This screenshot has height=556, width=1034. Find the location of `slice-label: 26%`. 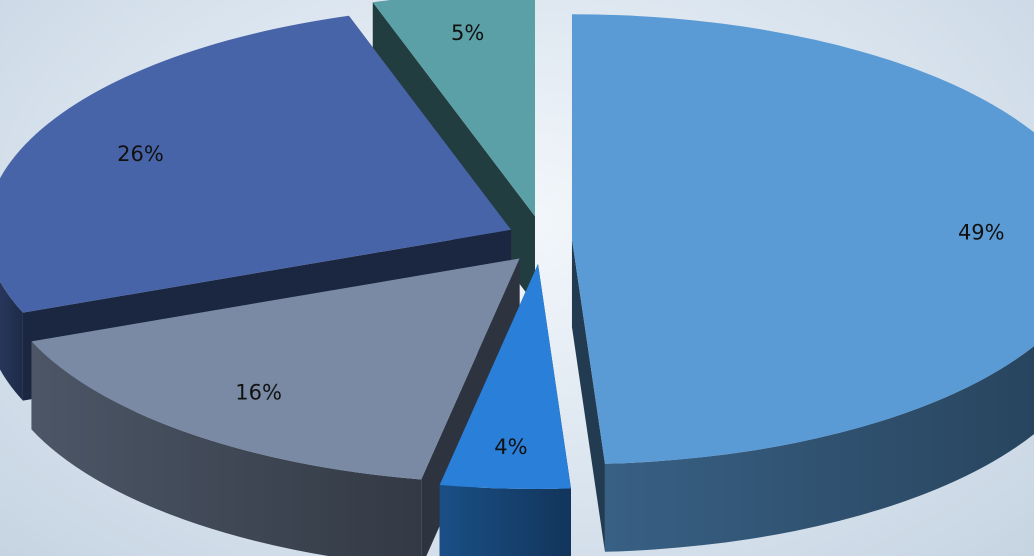

slice-label: 26% is located at coordinates (140, 154).